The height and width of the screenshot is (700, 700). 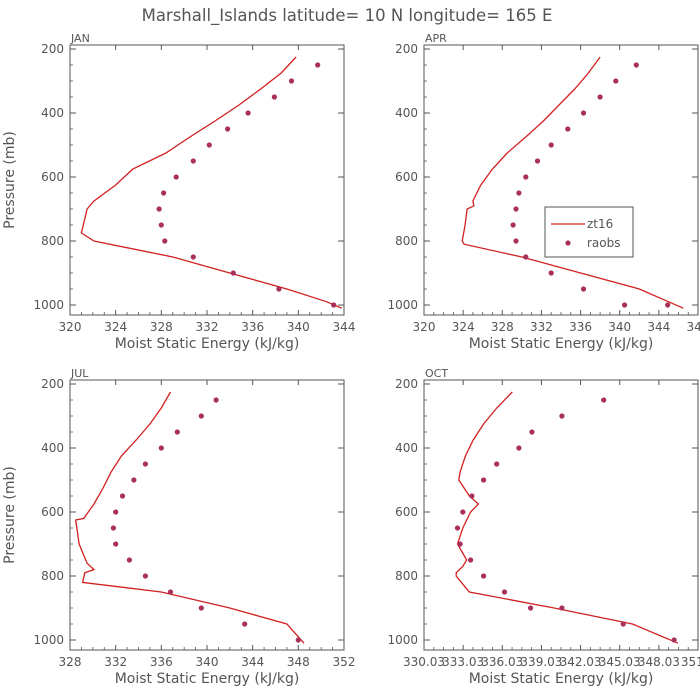 What do you see at coordinates (48, 640) in the screenshot?
I see `jul-ytick-label: 1000` at bounding box center [48, 640].